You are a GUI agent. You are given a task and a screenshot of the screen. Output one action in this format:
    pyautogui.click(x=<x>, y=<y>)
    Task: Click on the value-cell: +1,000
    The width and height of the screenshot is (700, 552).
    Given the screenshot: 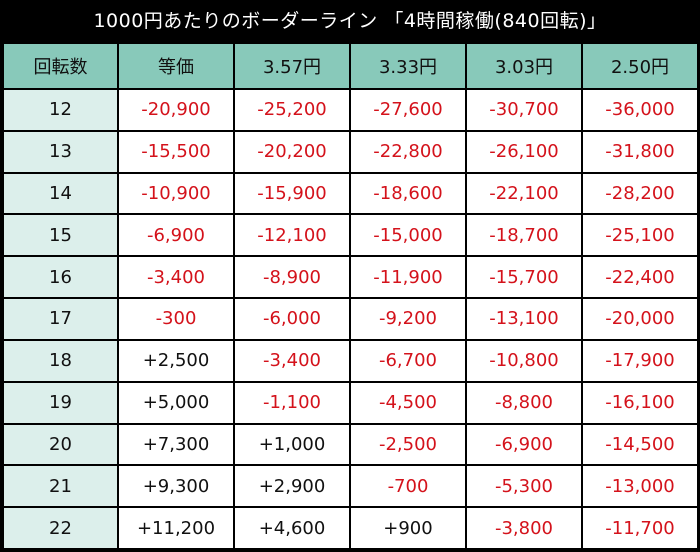 What is the action you would take?
    pyautogui.click(x=292, y=444)
    